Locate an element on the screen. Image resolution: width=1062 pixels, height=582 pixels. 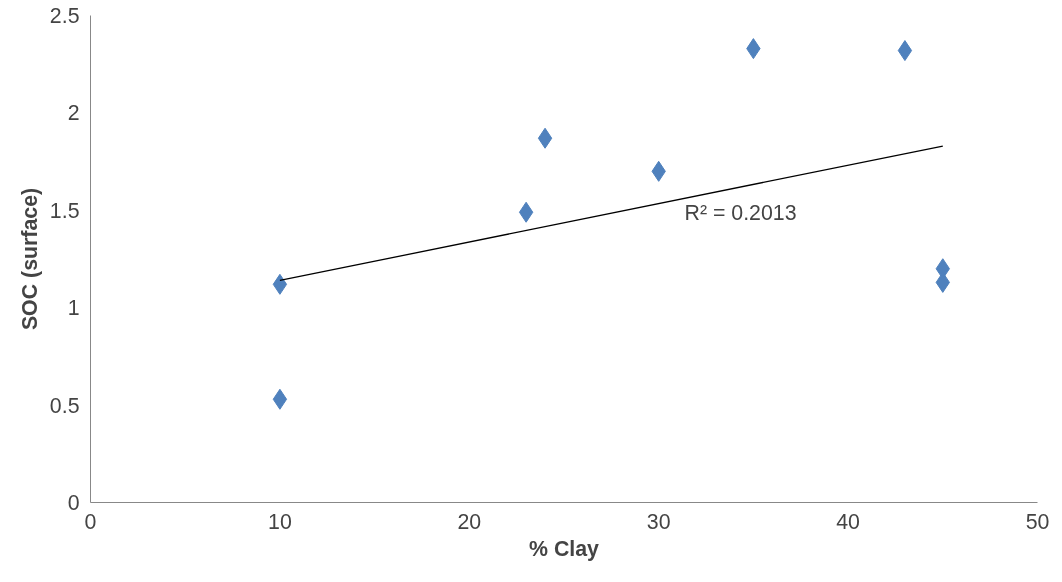
y-axis-title: SOC (surface) is located at coordinates (29, 259).